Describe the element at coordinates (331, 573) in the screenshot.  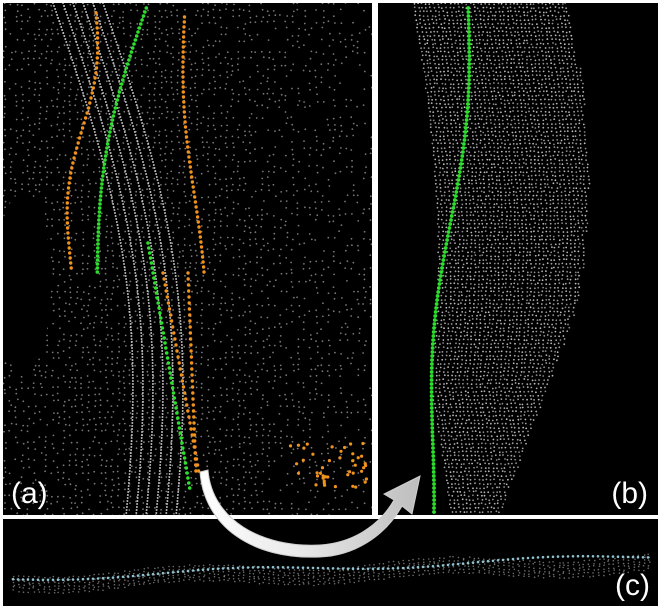
I see `point-cloud-c` at that location.